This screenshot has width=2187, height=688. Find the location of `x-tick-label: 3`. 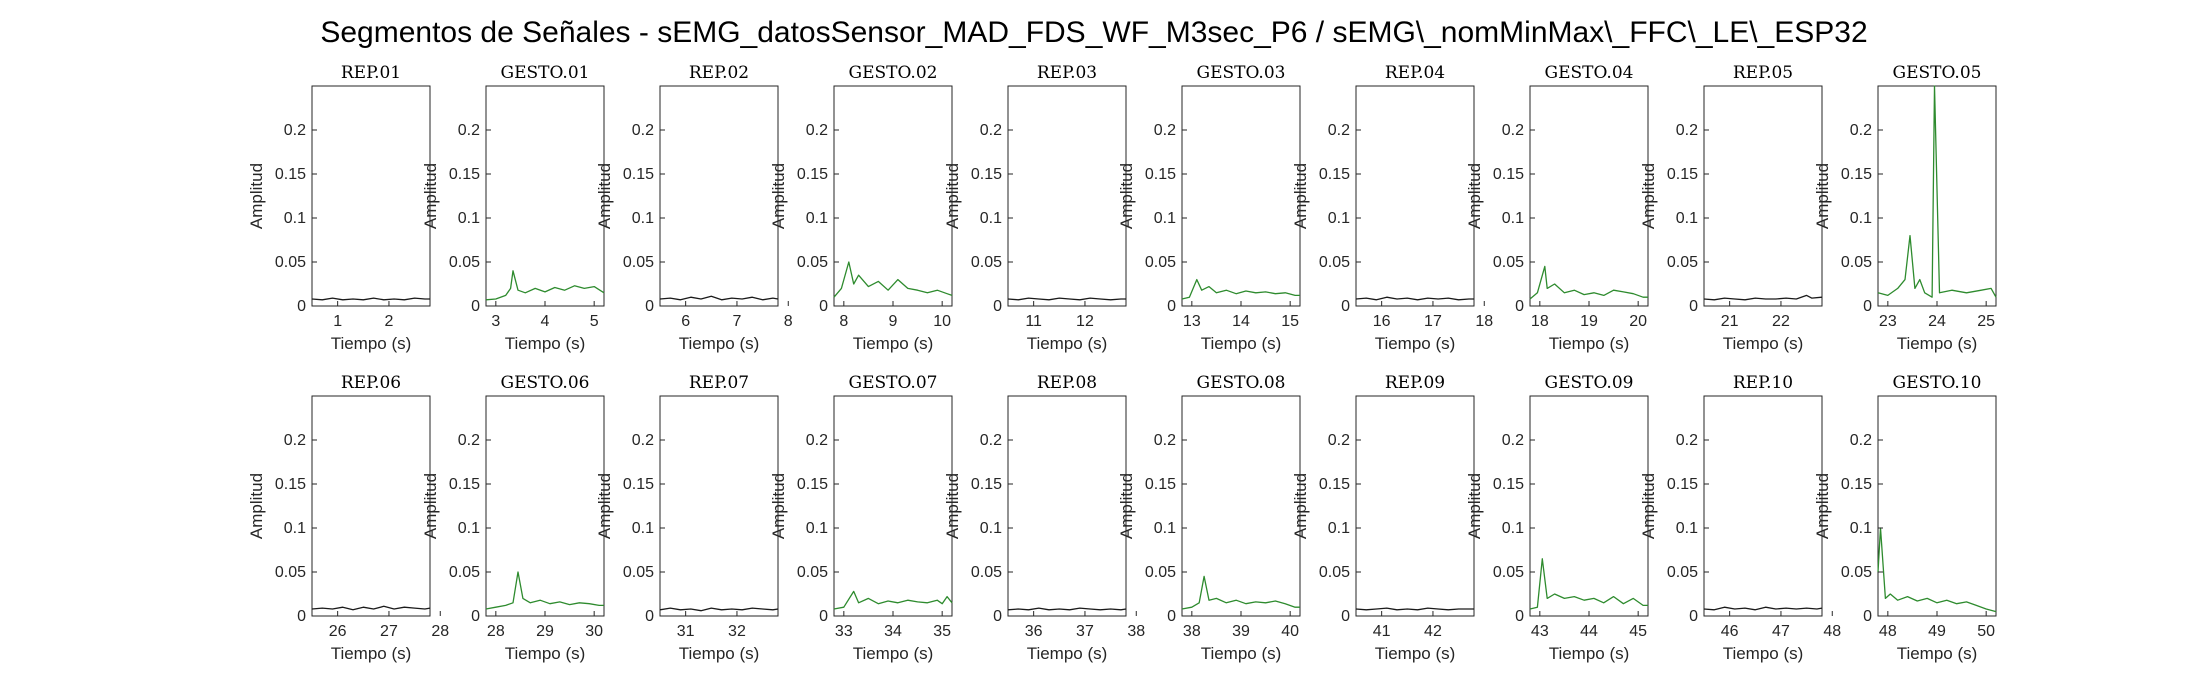

x-tick-label: 3 is located at coordinates (495, 321).